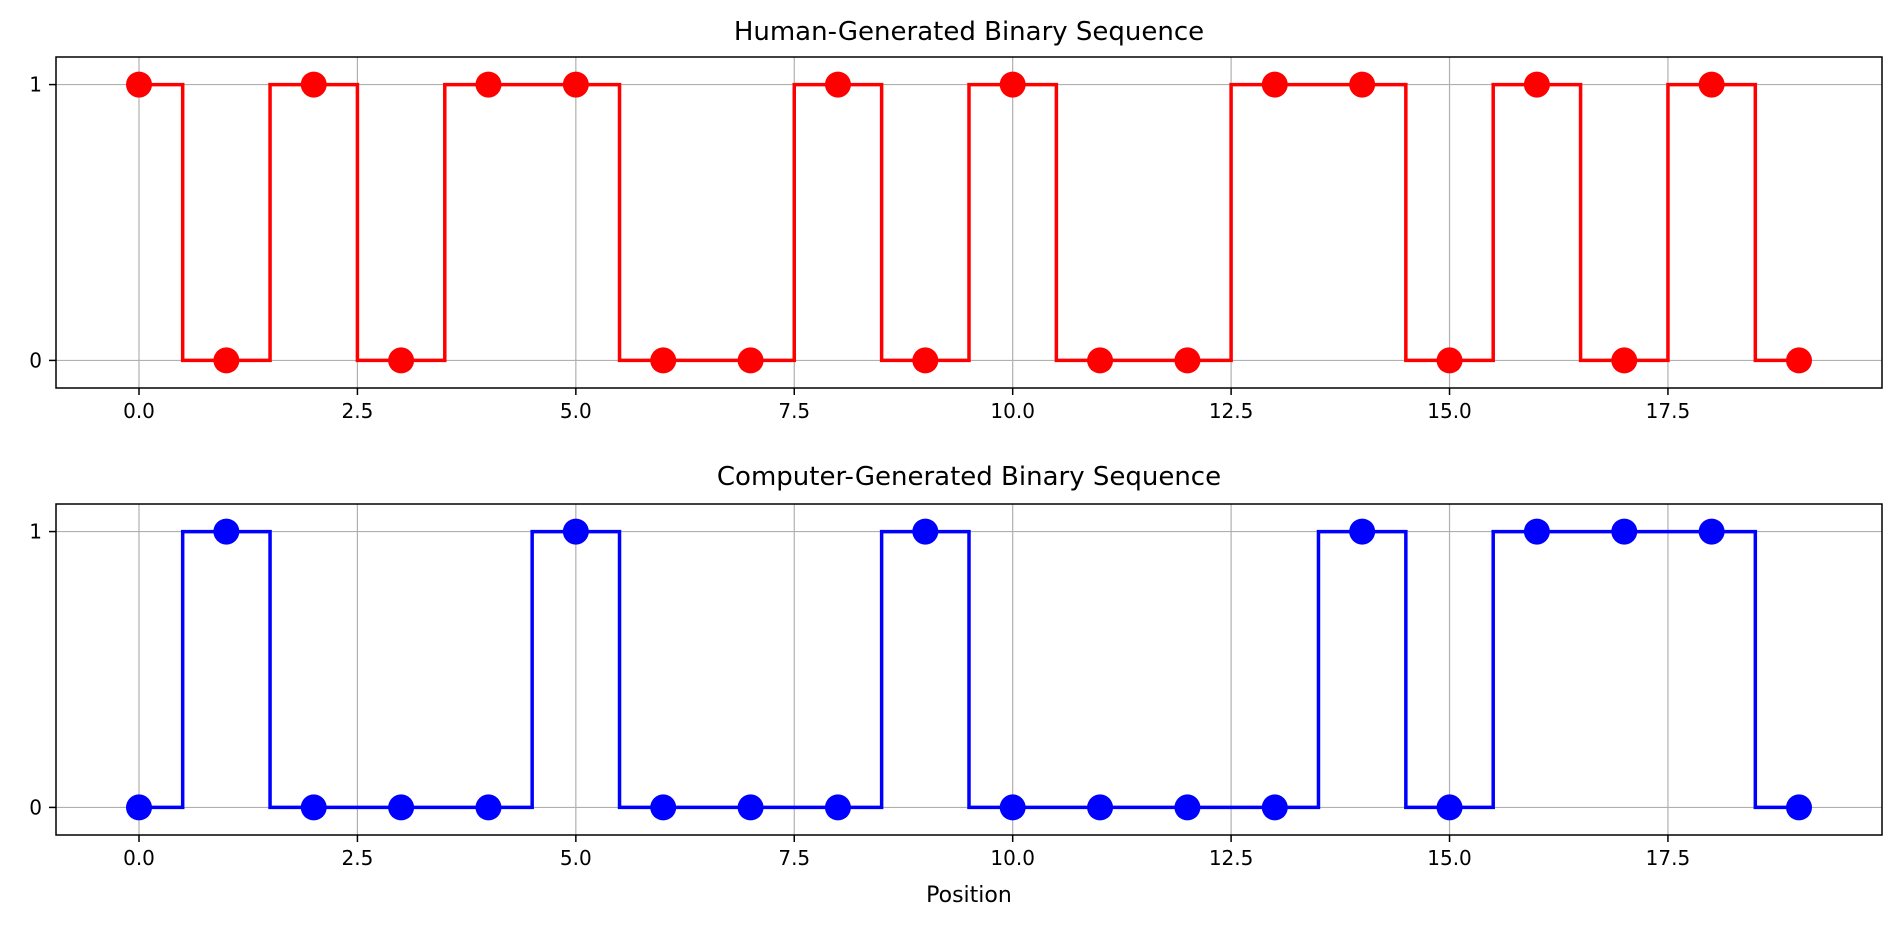 Image resolution: width=1900 pixels, height=936 pixels. Describe the element at coordinates (969, 477) in the screenshot. I see `chart-title: Computer-Generated Binary Sequence` at that location.